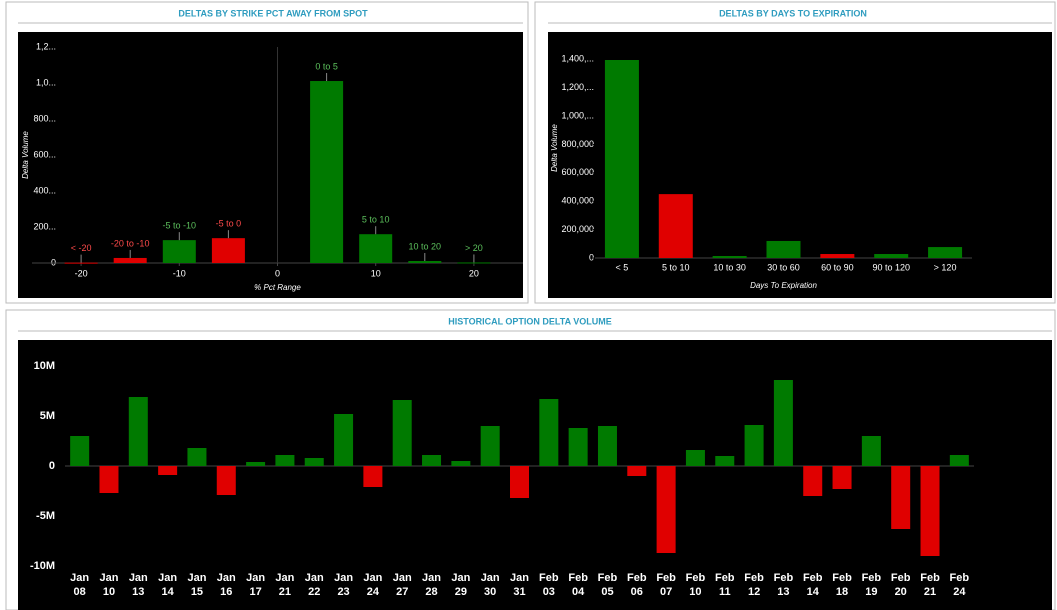 Image resolution: width=1057 pixels, height=610 pixels. Describe the element at coordinates (837, 267) in the screenshot. I see `x-tick-label: 60 to 90` at that location.